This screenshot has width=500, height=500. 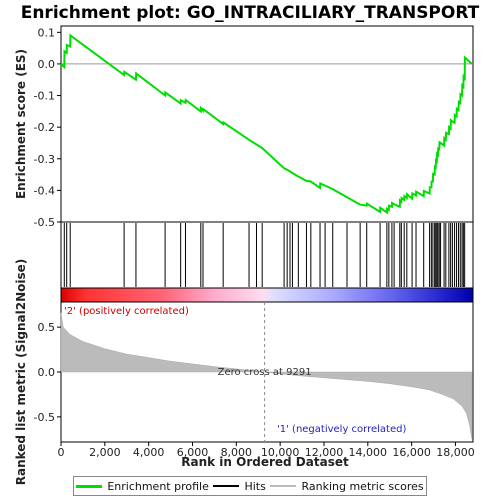 What do you see at coordinates (368, 452) in the screenshot?
I see `x-tick-label: 14,000` at bounding box center [368, 452].